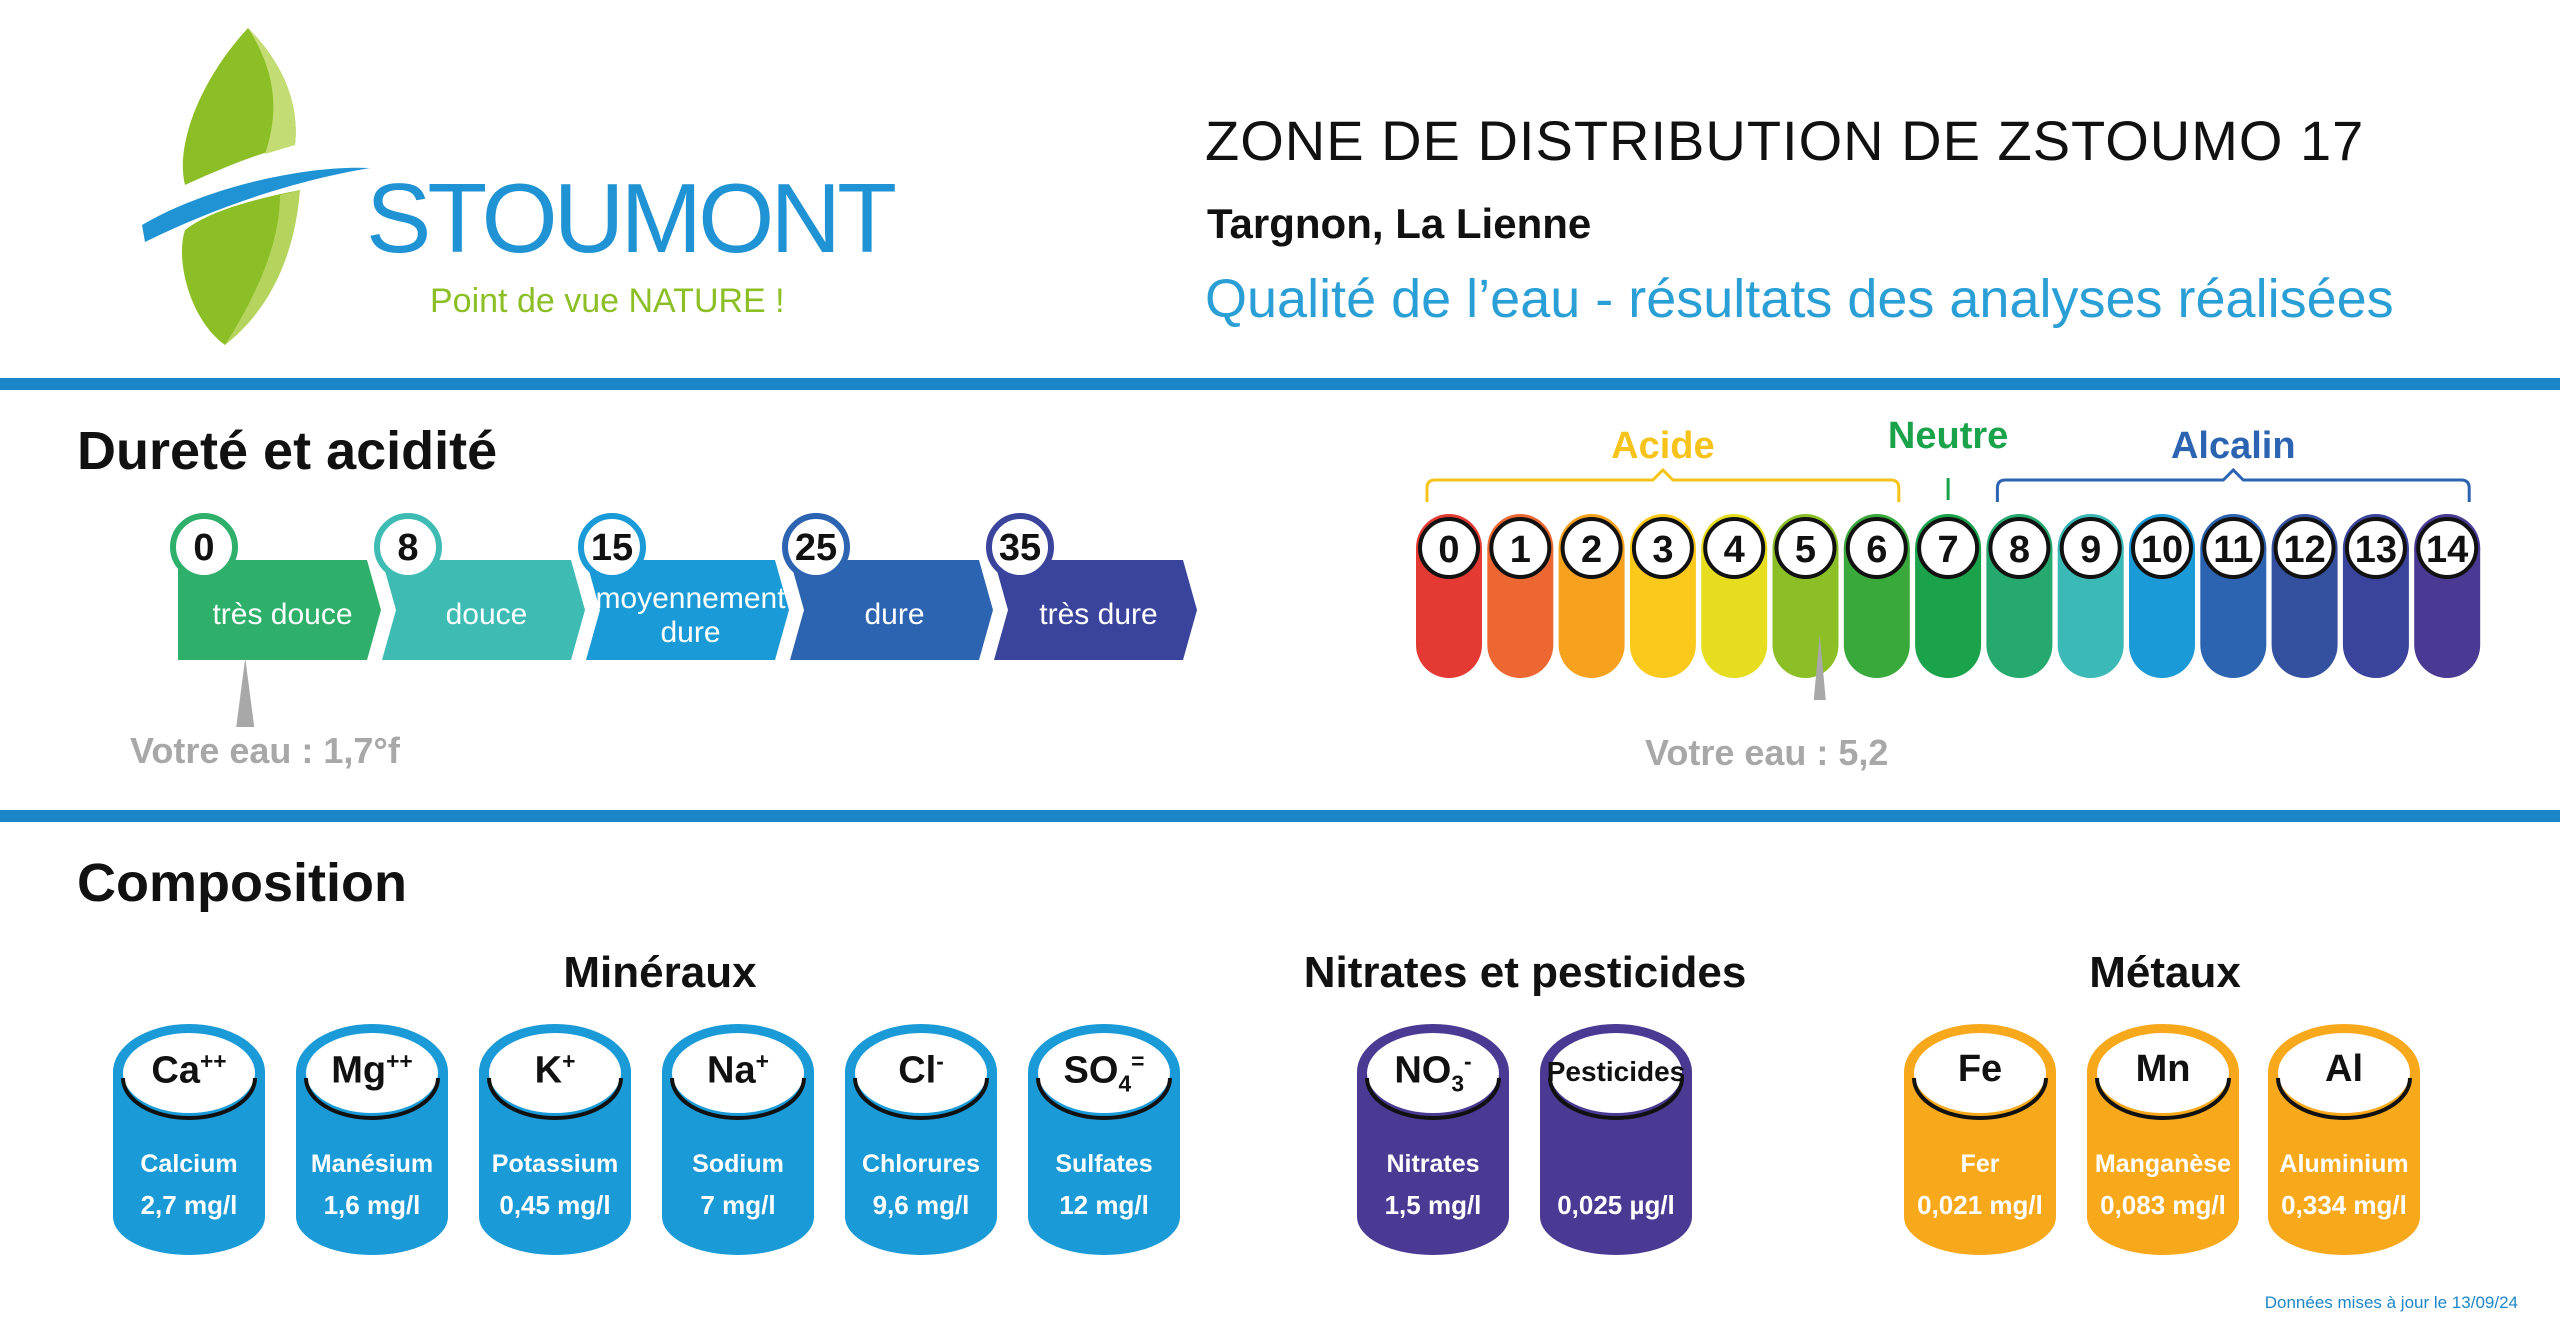  Describe the element at coordinates (630, 218) in the screenshot. I see `logo-name: STOUMONT` at that location.